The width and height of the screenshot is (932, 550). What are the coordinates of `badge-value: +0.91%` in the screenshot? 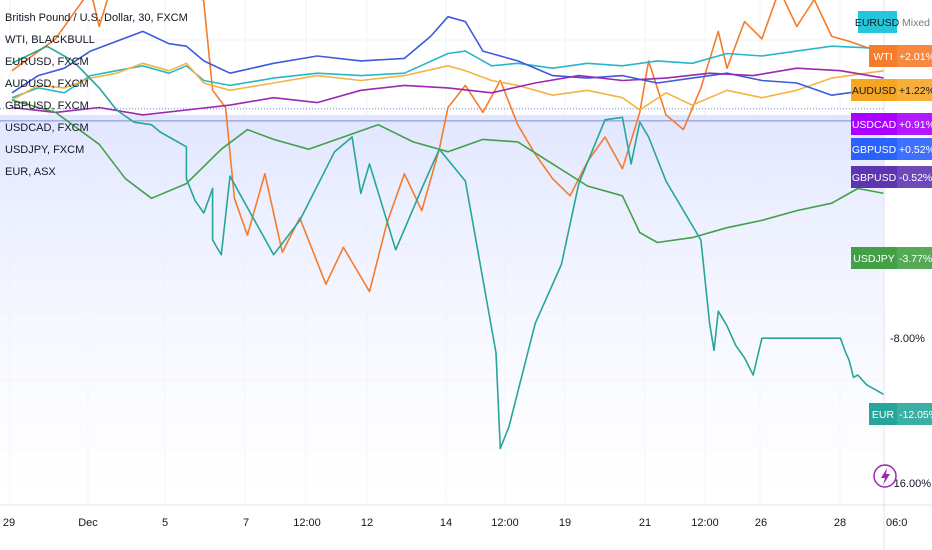 It's located at (915, 125).